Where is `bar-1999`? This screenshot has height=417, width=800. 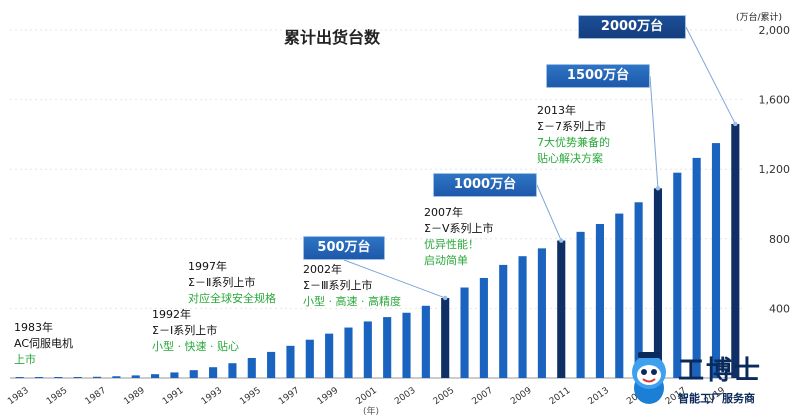
bar-1999 is located at coordinates (329, 355).